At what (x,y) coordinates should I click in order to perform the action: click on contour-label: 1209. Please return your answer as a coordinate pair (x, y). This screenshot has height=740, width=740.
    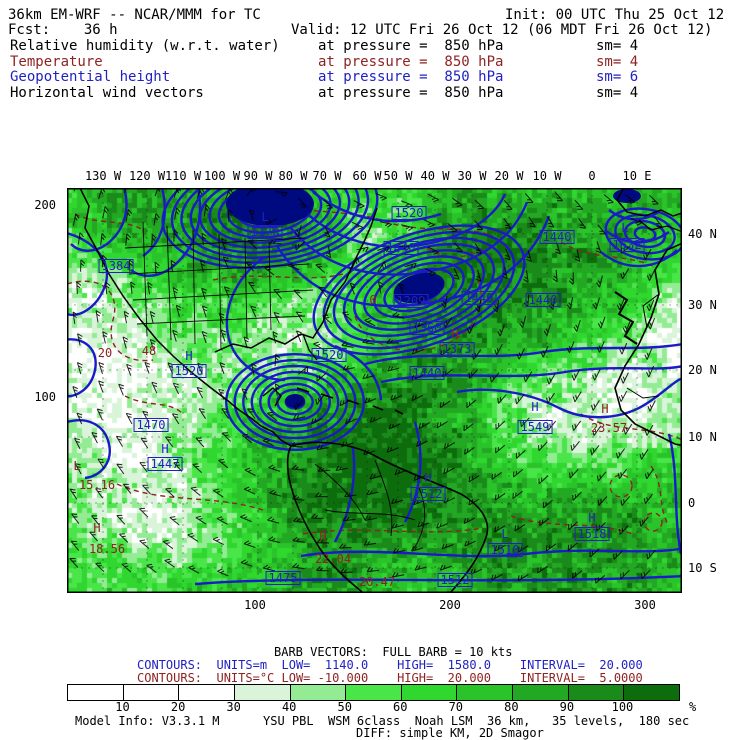
    Looking at the image, I should click on (411, 301).